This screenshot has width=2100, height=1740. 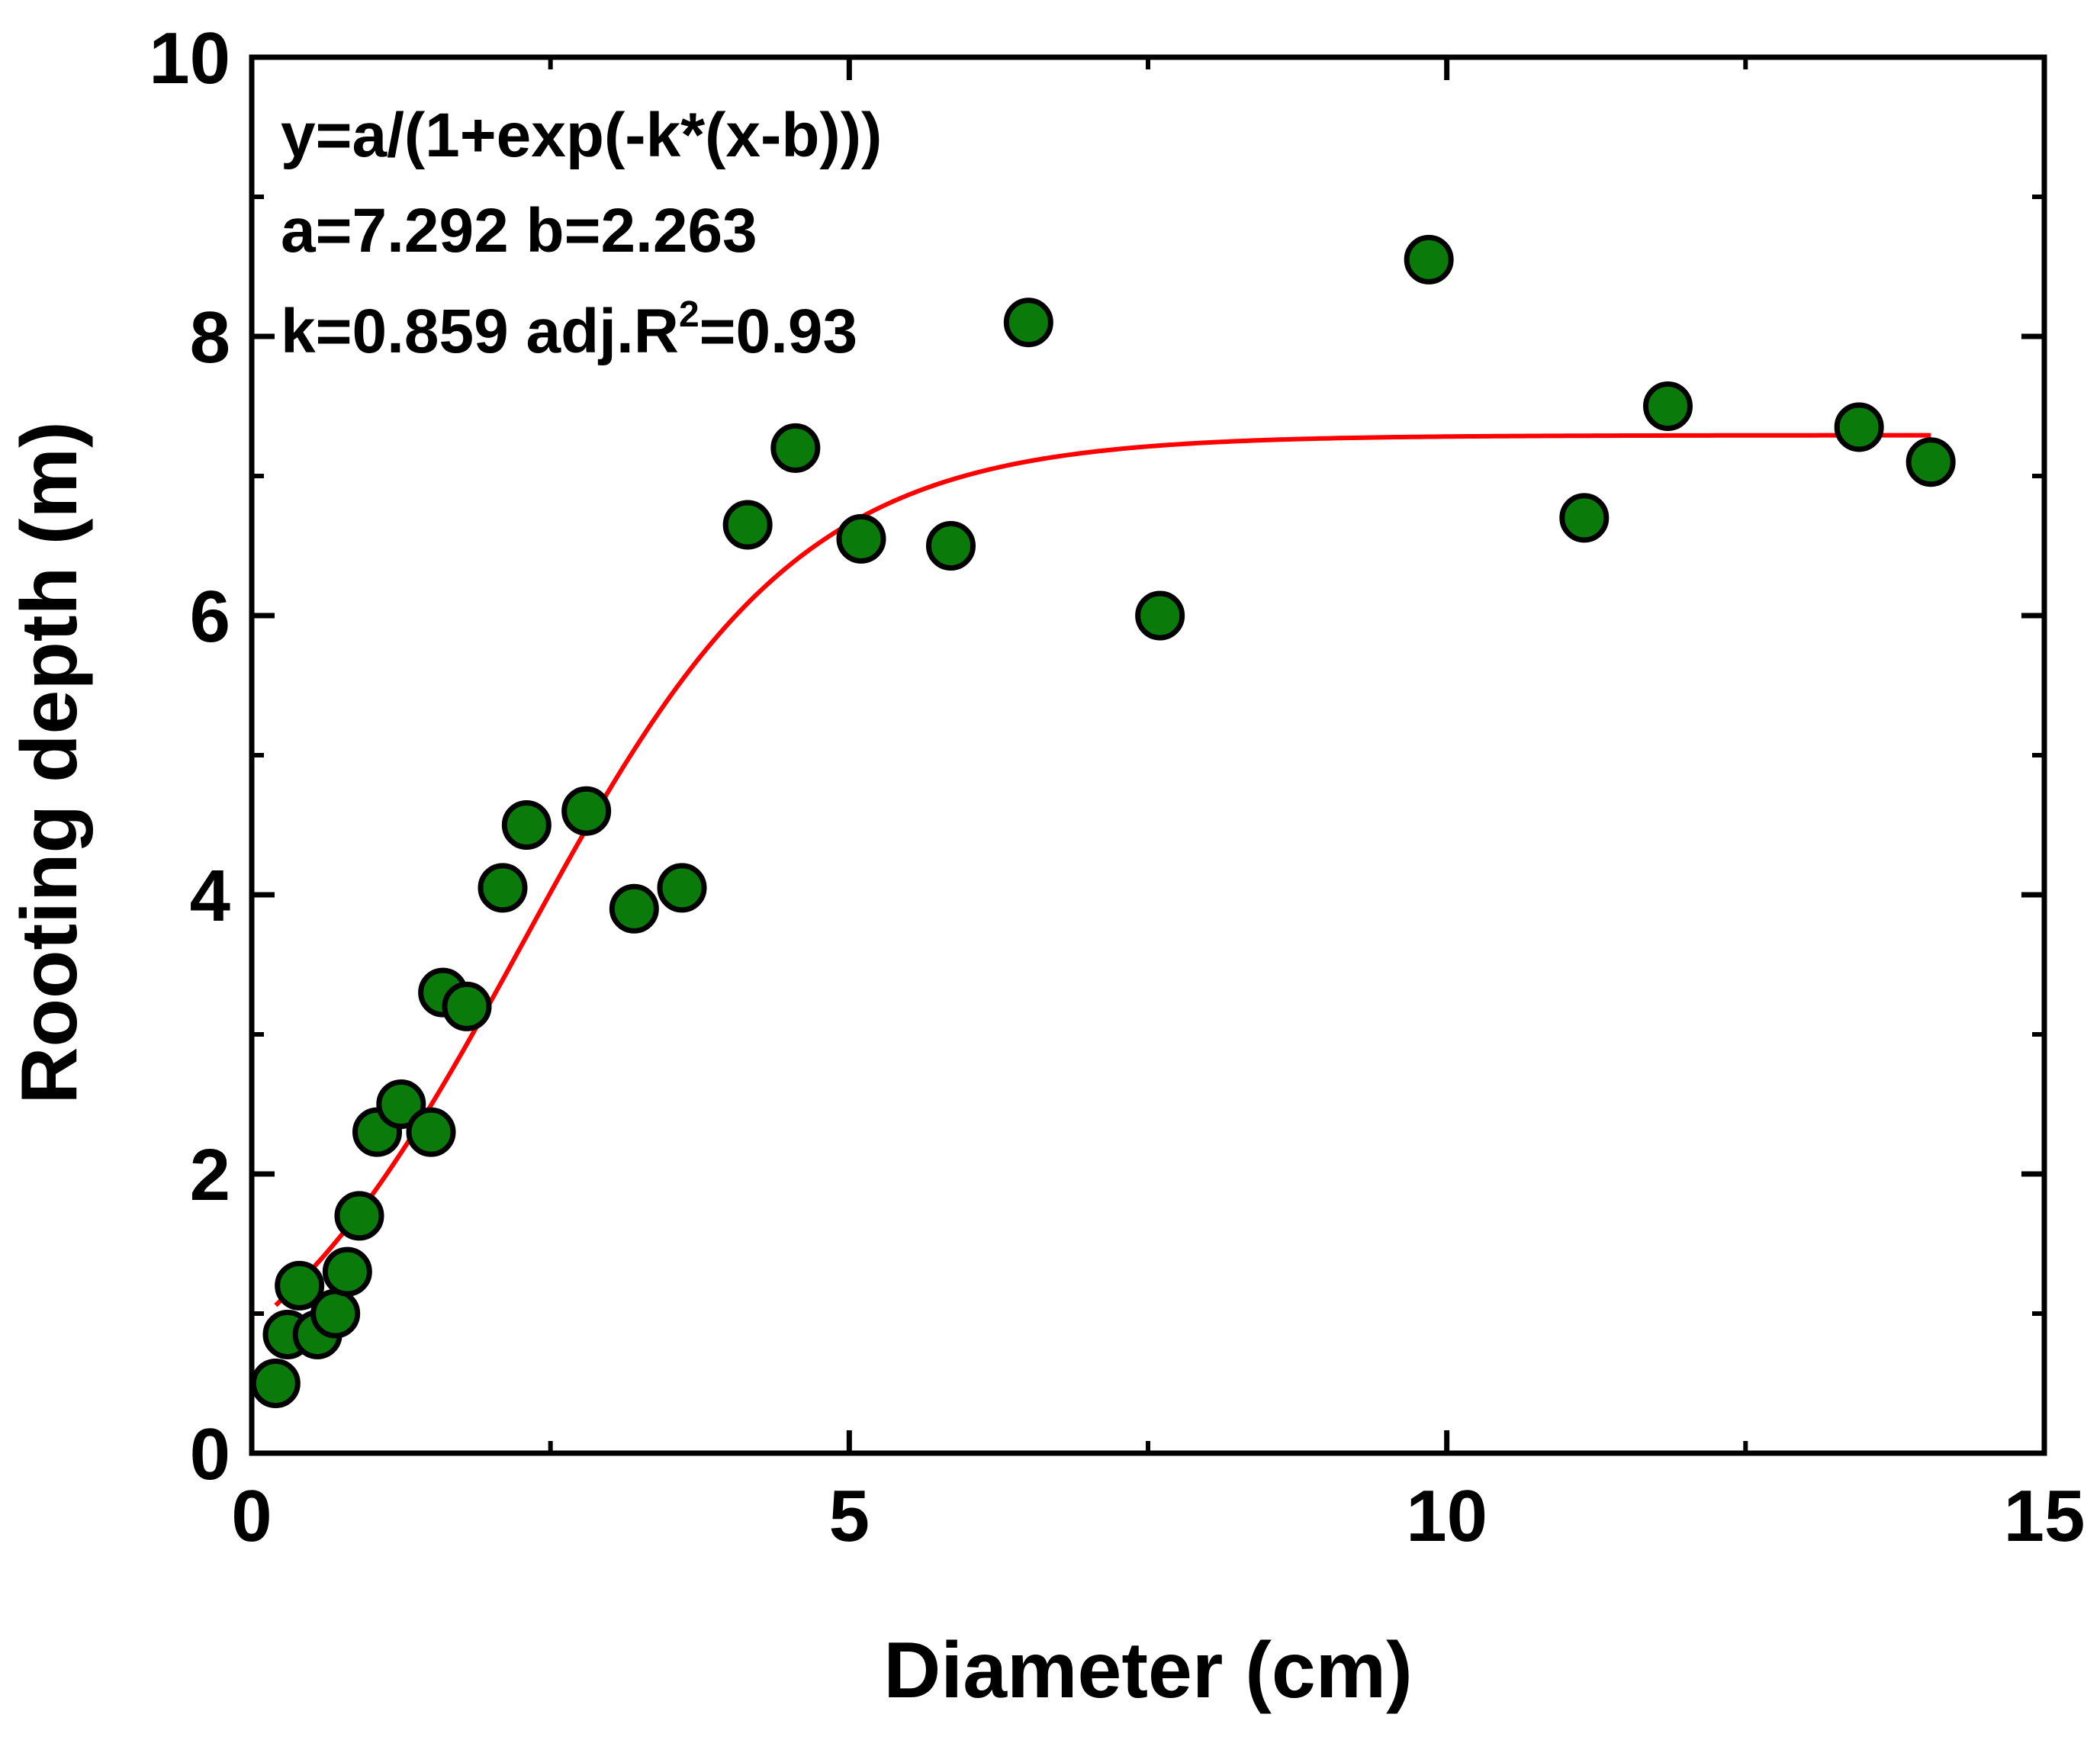 I want to click on annotation-params-ab: a=7.292 b=2.263, so click(x=519, y=230).